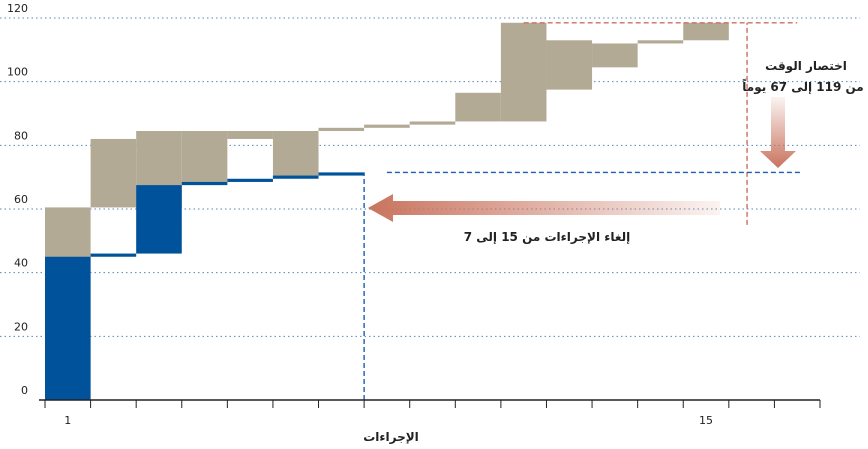 The width and height of the screenshot is (868, 449). I want to click on x-axis-title: الإجراءات, so click(391, 437).